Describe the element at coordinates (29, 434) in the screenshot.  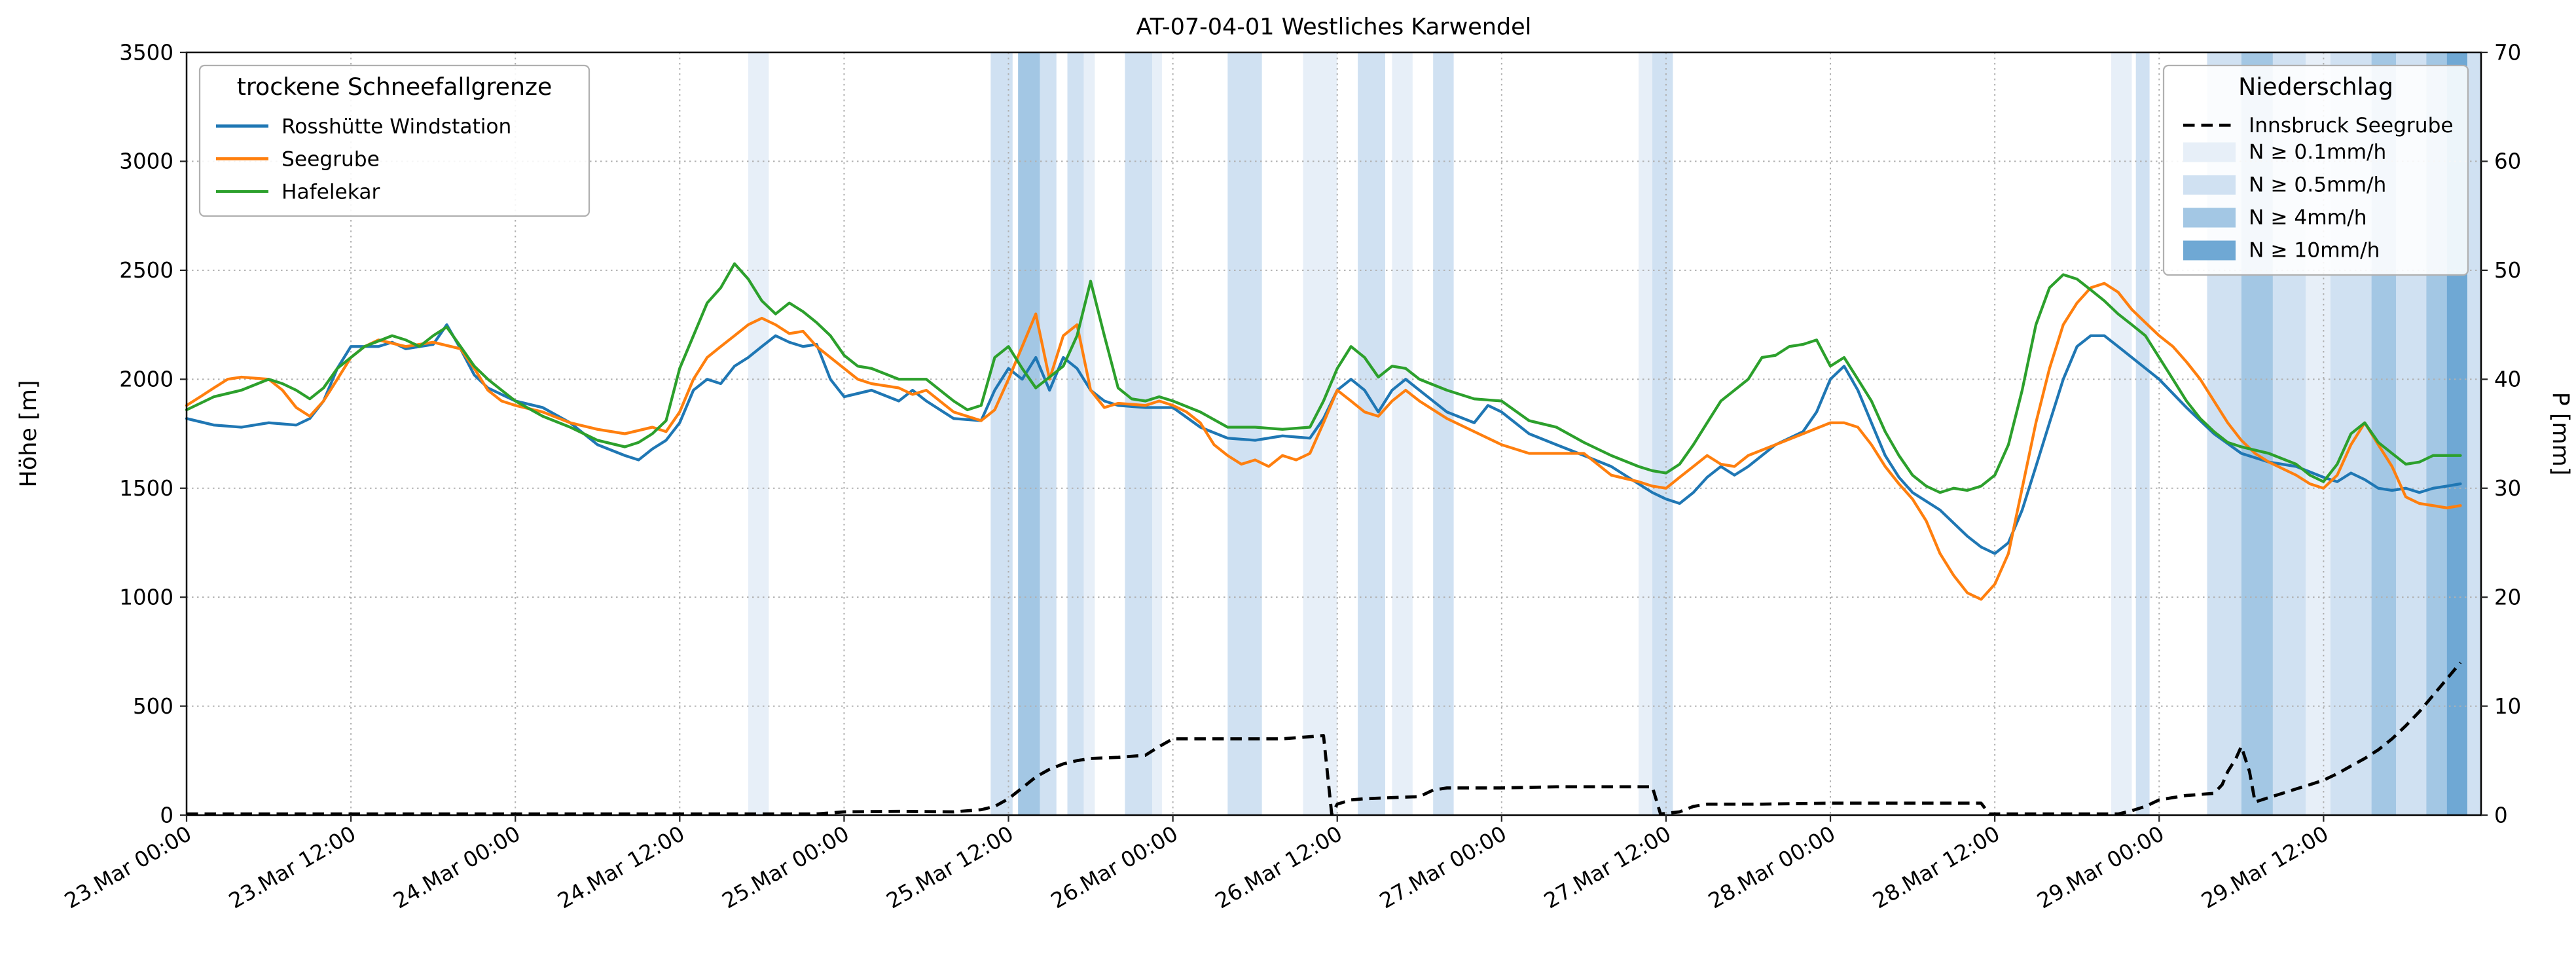
I see `y-axis-label-left: Höhe [m]` at that location.